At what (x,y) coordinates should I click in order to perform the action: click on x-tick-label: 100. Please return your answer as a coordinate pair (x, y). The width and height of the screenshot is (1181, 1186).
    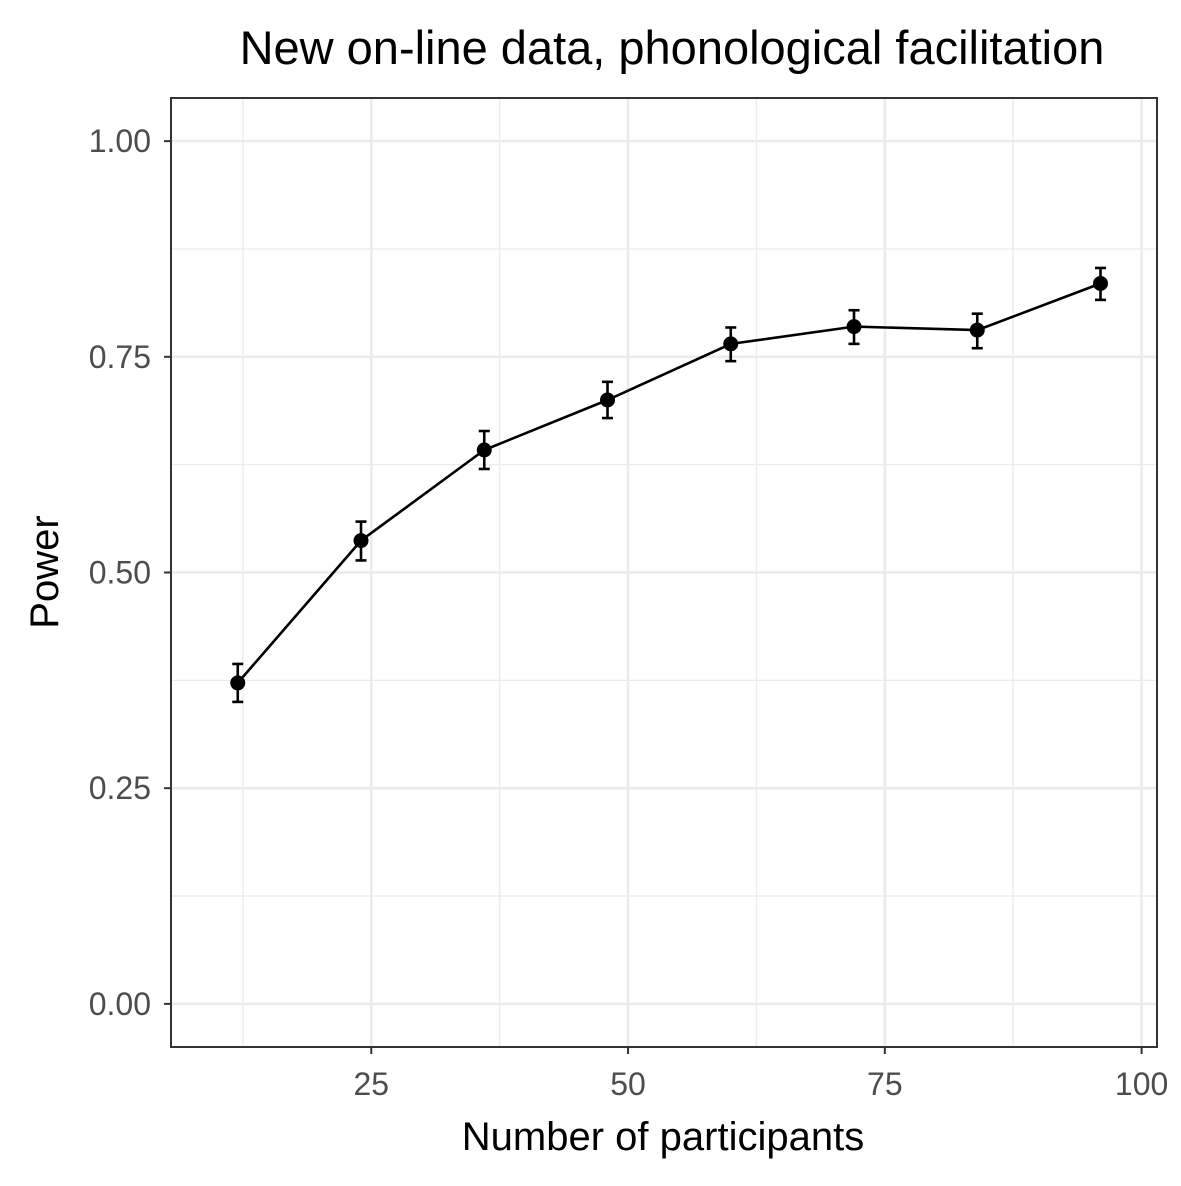
    Looking at the image, I should click on (1141, 1084).